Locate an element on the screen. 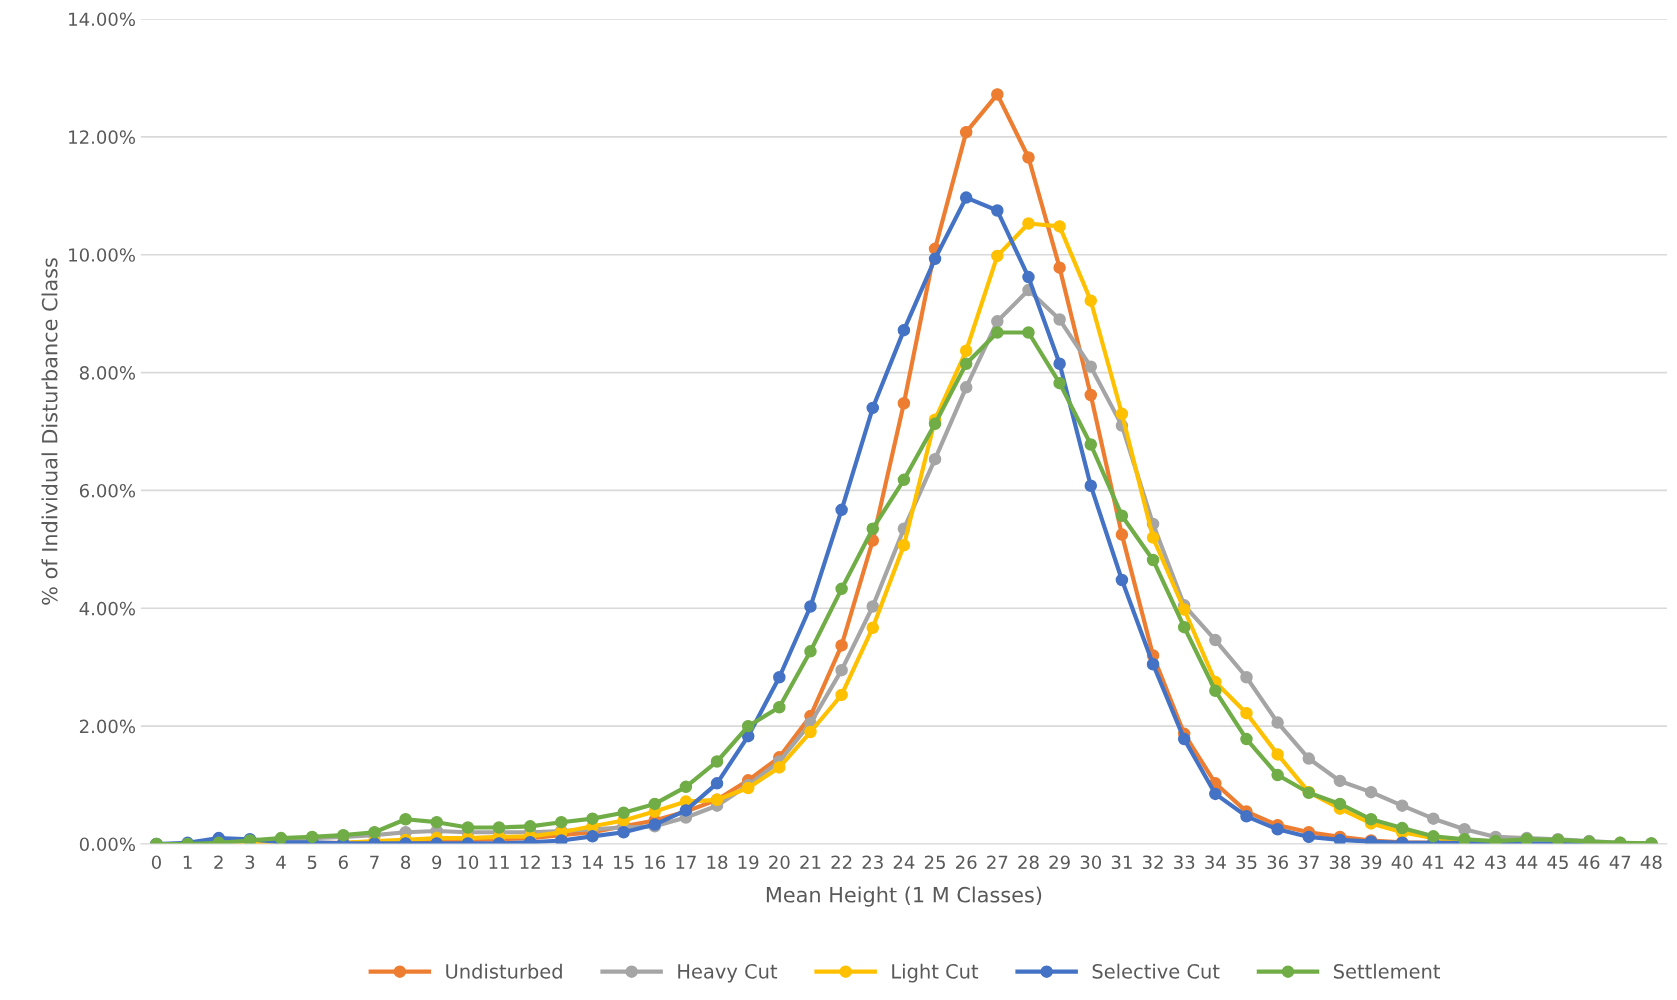 Image resolution: width=1677 pixels, height=1000 pixels. x-tick-label: 48 is located at coordinates (1651, 862).